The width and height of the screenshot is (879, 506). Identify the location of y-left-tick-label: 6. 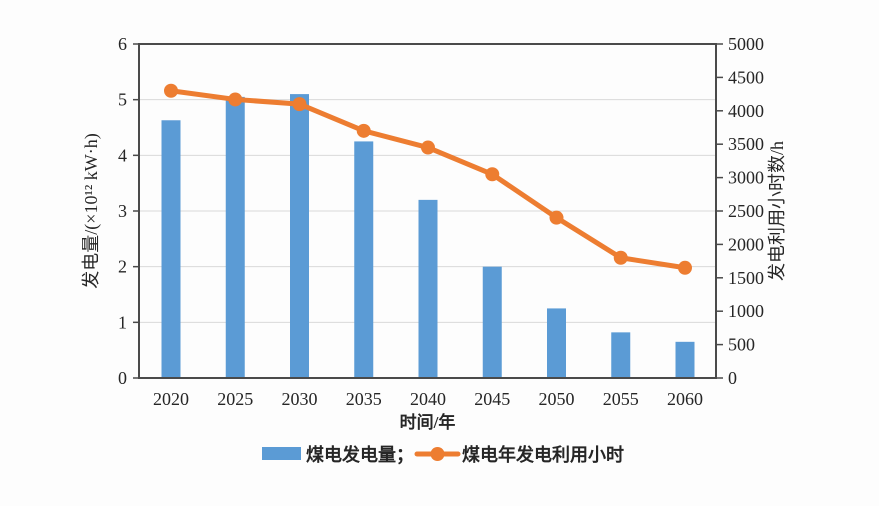
(122, 44).